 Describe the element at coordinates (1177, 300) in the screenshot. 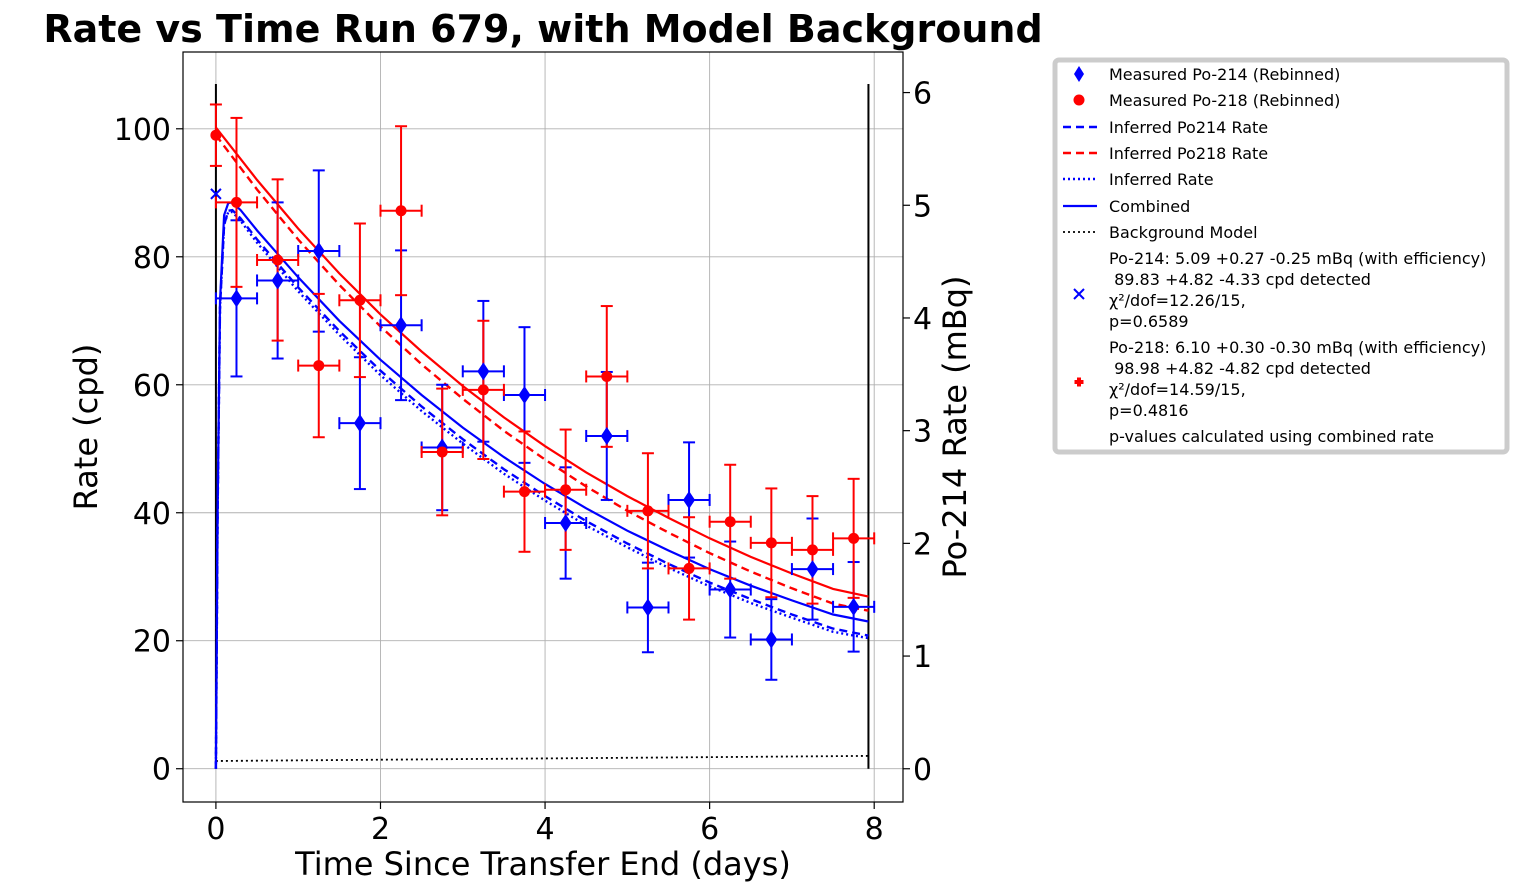

I see `legend-po214-summary-line: χ²/dof=12.26/15,` at that location.